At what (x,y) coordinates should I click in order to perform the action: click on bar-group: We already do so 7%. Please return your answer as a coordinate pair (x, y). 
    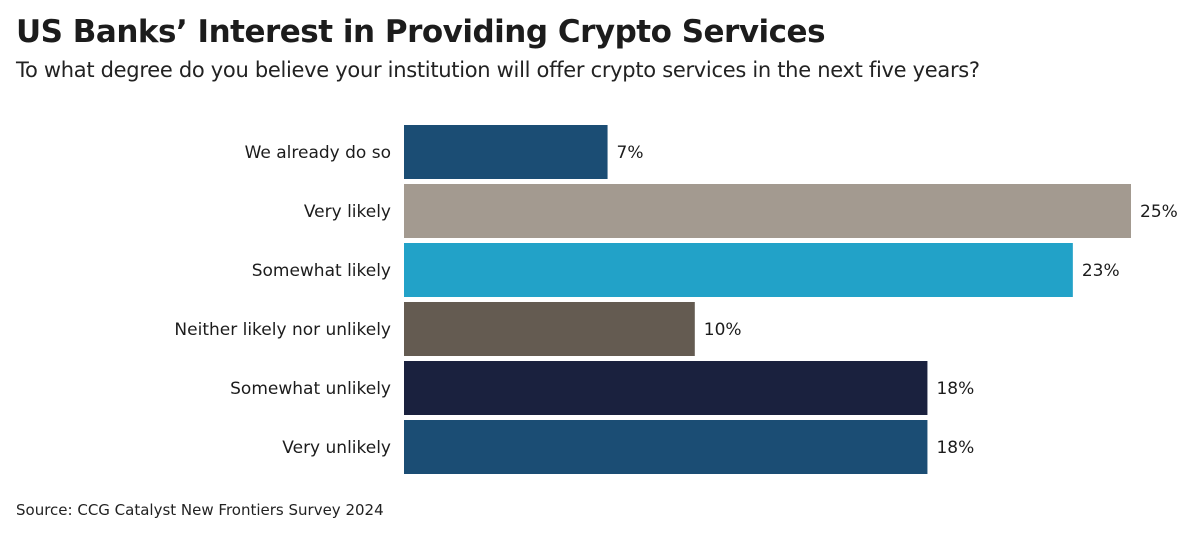
    Looking at the image, I should click on (444, 152).